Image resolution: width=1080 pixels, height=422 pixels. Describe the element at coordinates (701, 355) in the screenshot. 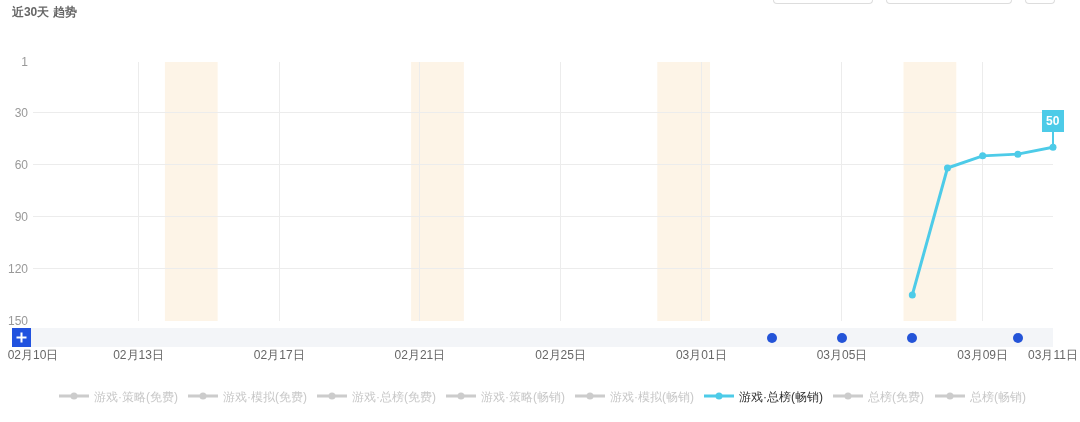

I see `x-tick-label: 03月01日` at that location.